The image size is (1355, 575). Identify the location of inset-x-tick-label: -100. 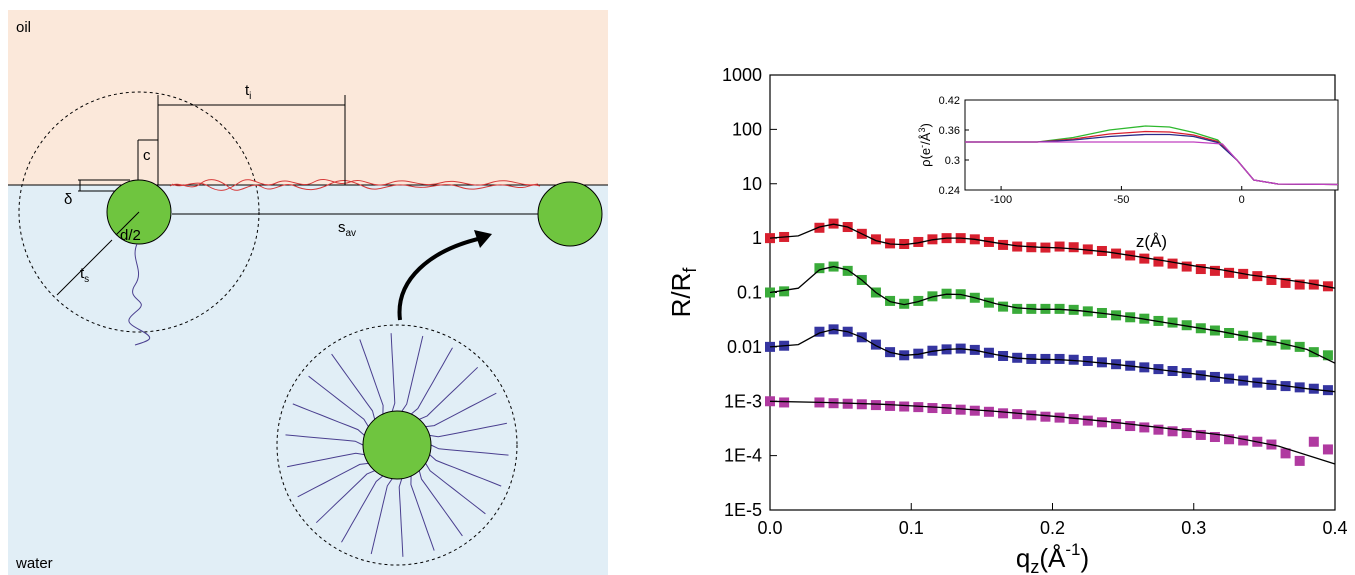
(1001, 200).